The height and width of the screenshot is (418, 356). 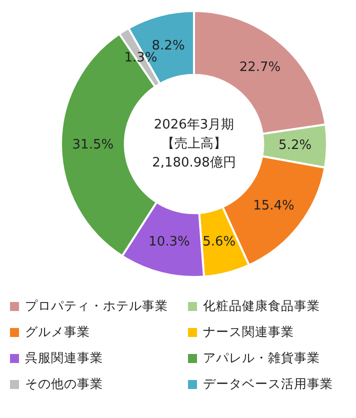 I want to click on data-label: 31.5%, so click(x=93, y=145).